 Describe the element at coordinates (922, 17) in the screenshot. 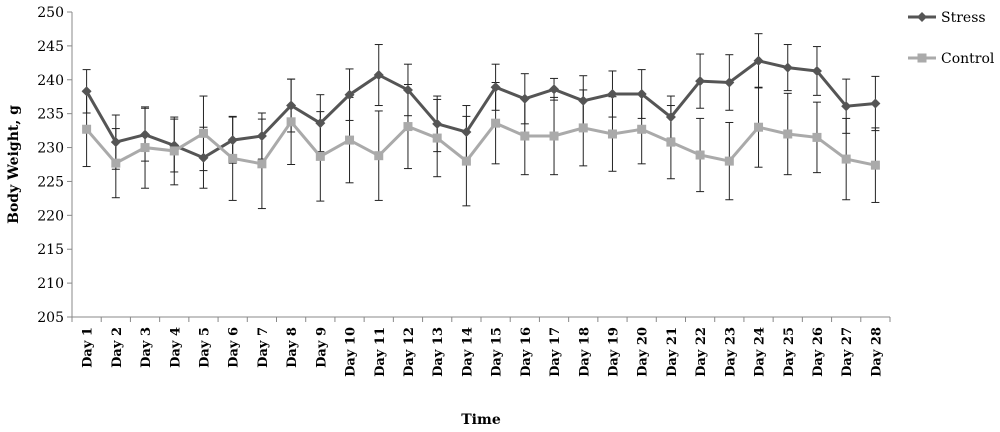

I see `legend-marker-stress` at that location.